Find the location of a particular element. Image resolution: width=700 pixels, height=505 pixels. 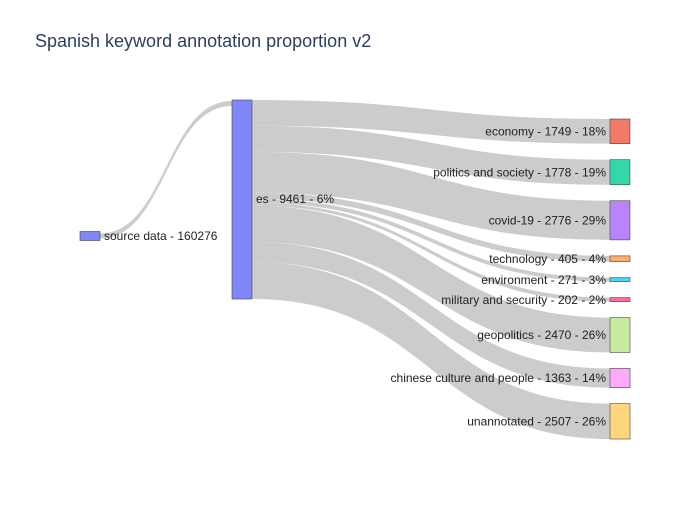

node-covid is located at coordinates (620, 220).